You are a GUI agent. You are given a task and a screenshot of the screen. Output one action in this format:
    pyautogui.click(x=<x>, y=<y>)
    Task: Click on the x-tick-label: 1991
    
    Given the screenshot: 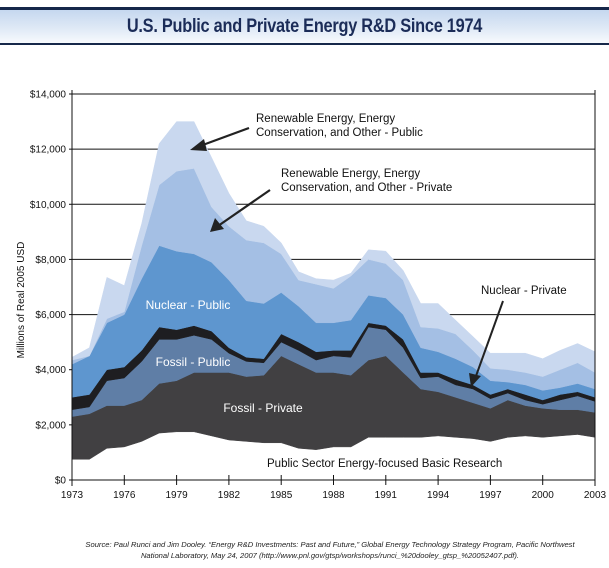 What is the action you would take?
    pyautogui.click(x=386, y=495)
    